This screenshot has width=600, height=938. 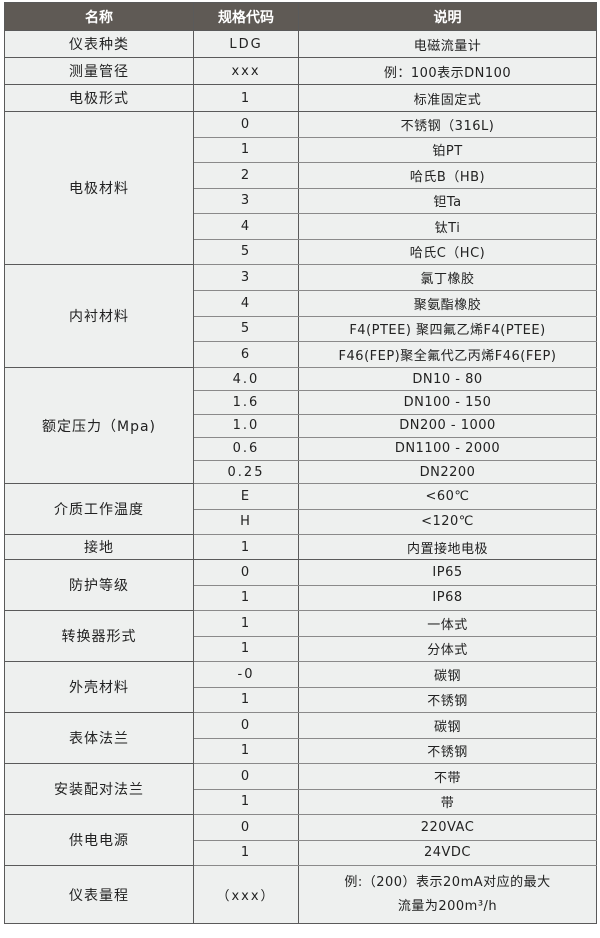 I want to click on spec-name: 额定压力（Mpa), so click(x=99, y=426).